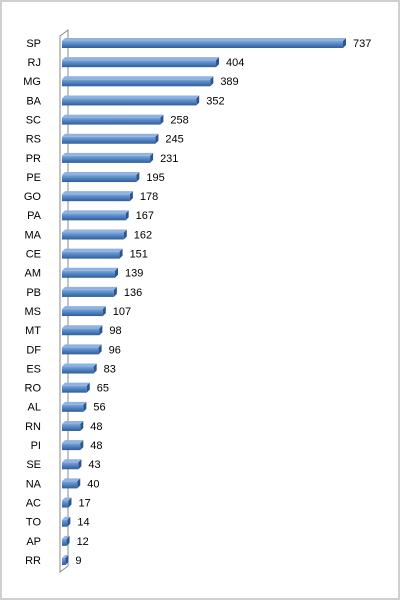 This screenshot has width=400, height=600. Describe the element at coordinates (34, 216) in the screenshot. I see `y-tick-label: PA` at that location.